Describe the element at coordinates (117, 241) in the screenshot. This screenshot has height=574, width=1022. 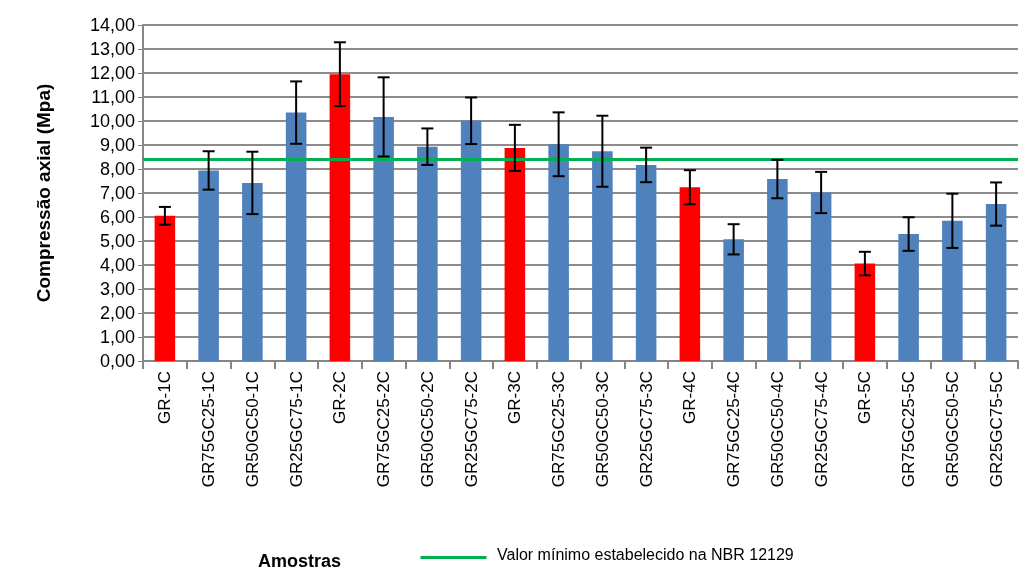
I see `y-tick-label: 5,00` at that location.